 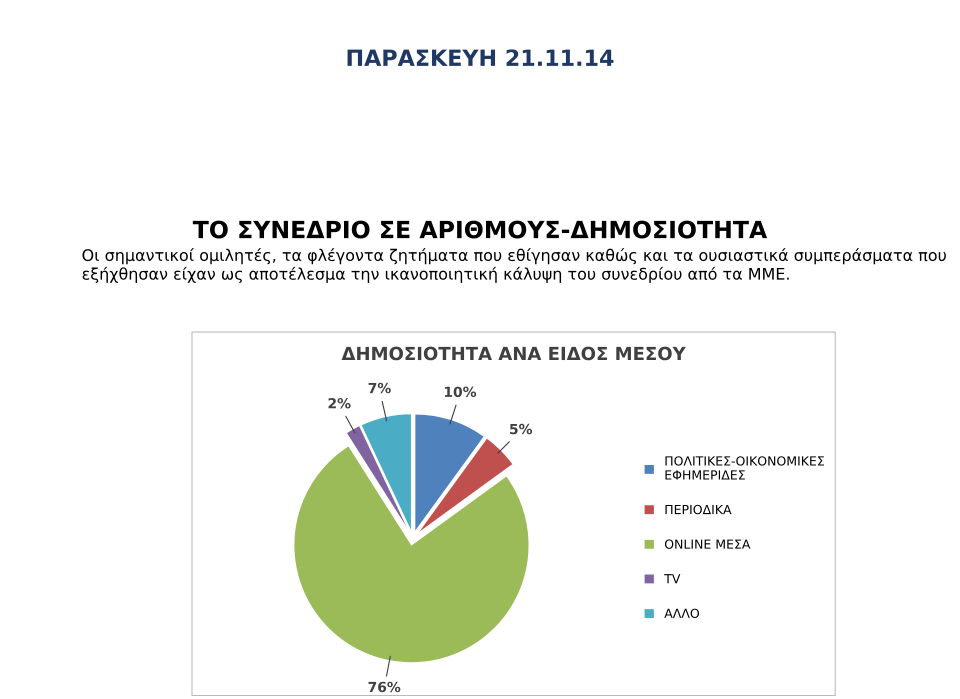 I want to click on chart-title: ΔΗΜΟΣΙΟΤΗΤΑ ΑΝΑ ΕΙΔΟΣ ΜΕΣΟΥ, so click(x=514, y=353).